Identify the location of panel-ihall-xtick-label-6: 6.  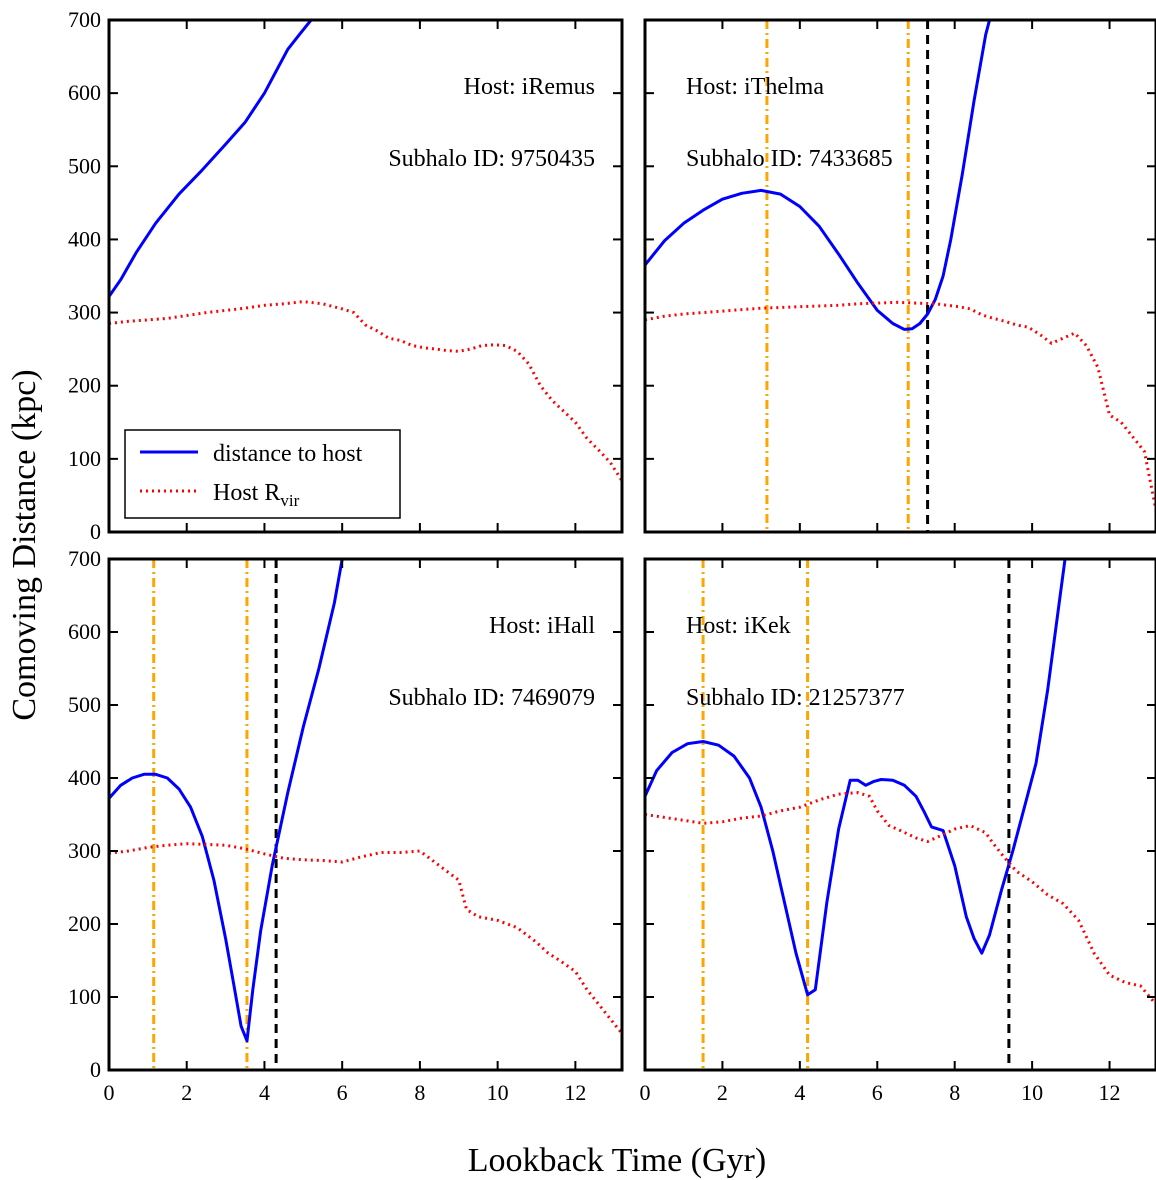
(342, 1092).